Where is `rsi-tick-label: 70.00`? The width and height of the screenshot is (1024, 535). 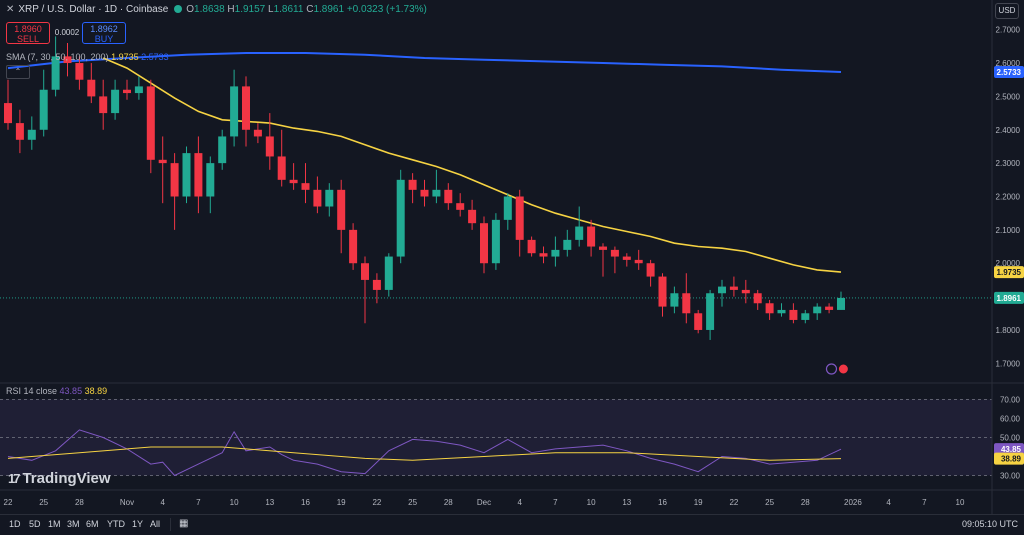 rsi-tick-label: 70.00 is located at coordinates (1010, 400).